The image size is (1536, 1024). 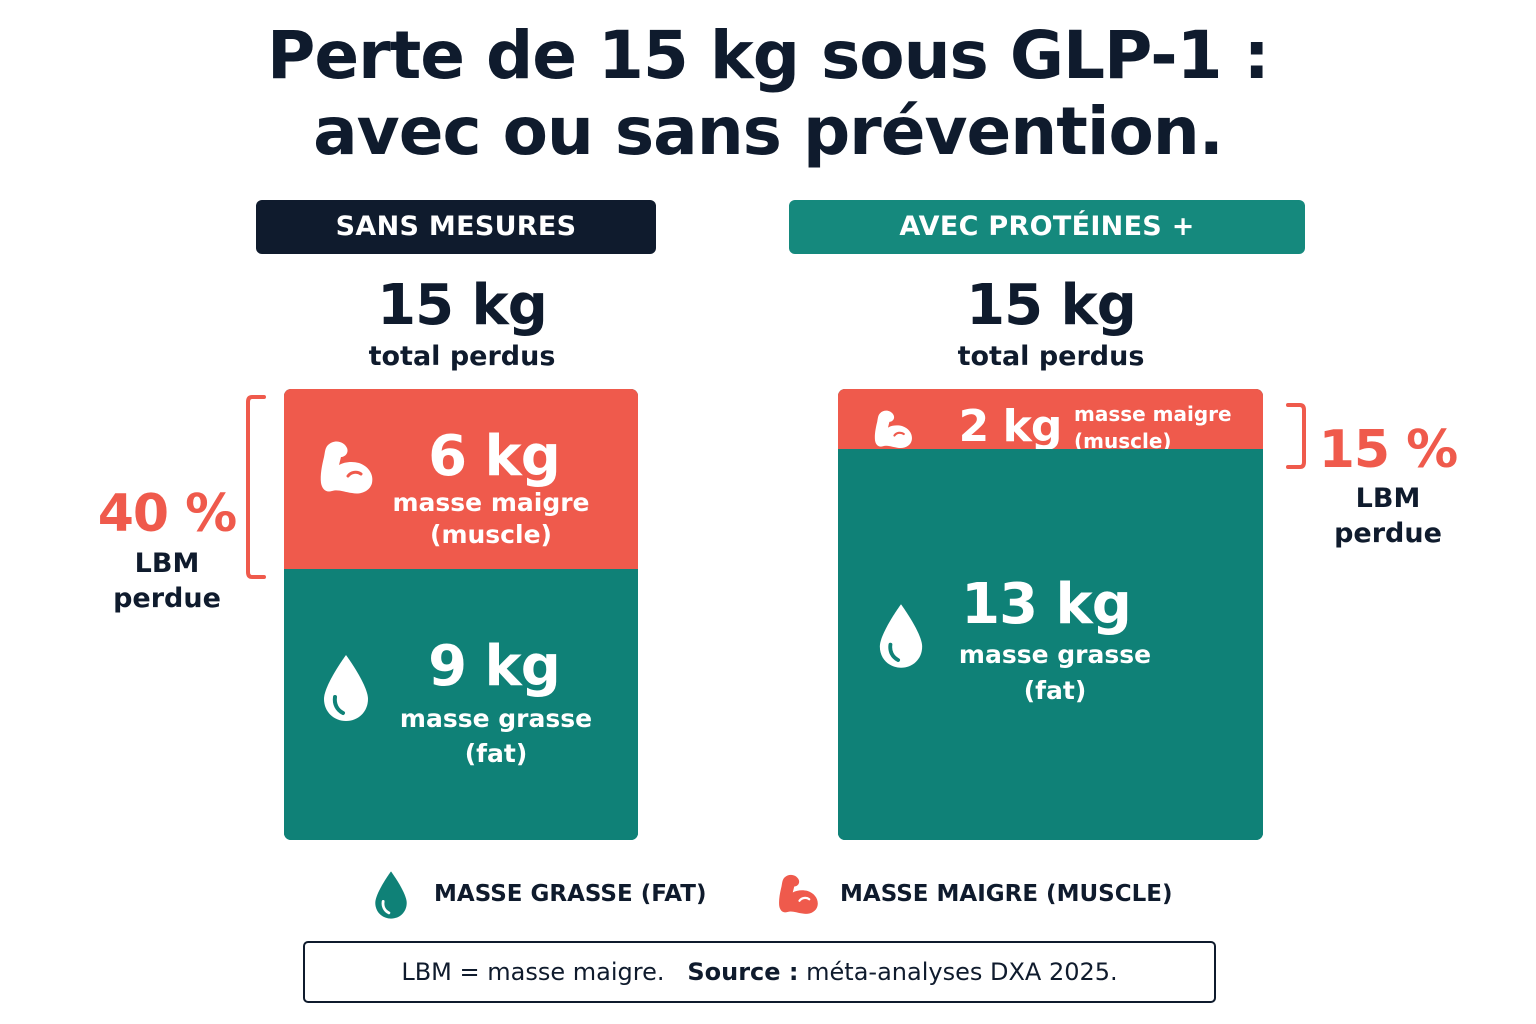 I want to click on right-fat-label-1: masse grasse, so click(x=1055, y=654).